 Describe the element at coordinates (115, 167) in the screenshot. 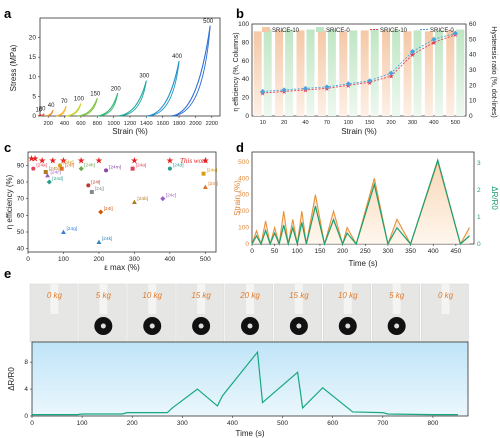

I see `ref-citation-label: [24m]` at that location.